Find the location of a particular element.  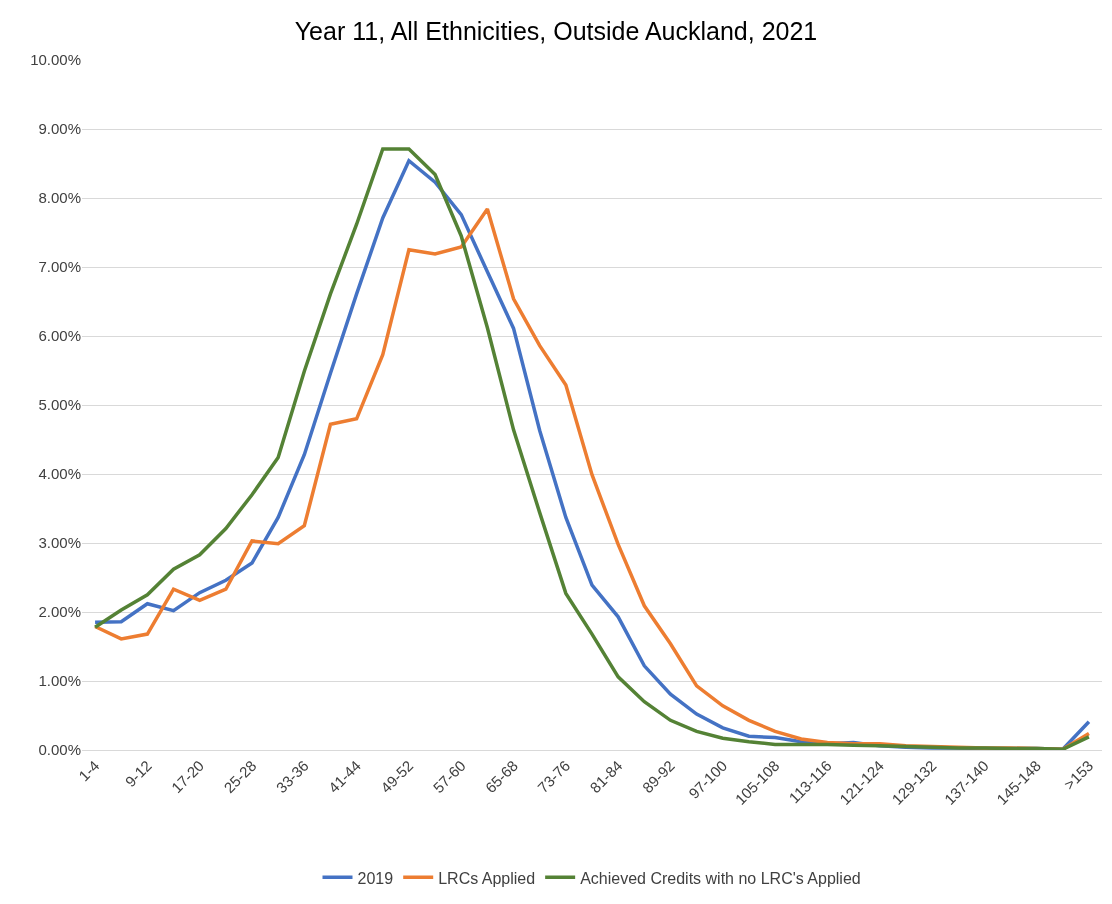

y-tick-label: 8.00% is located at coordinates (59, 198).